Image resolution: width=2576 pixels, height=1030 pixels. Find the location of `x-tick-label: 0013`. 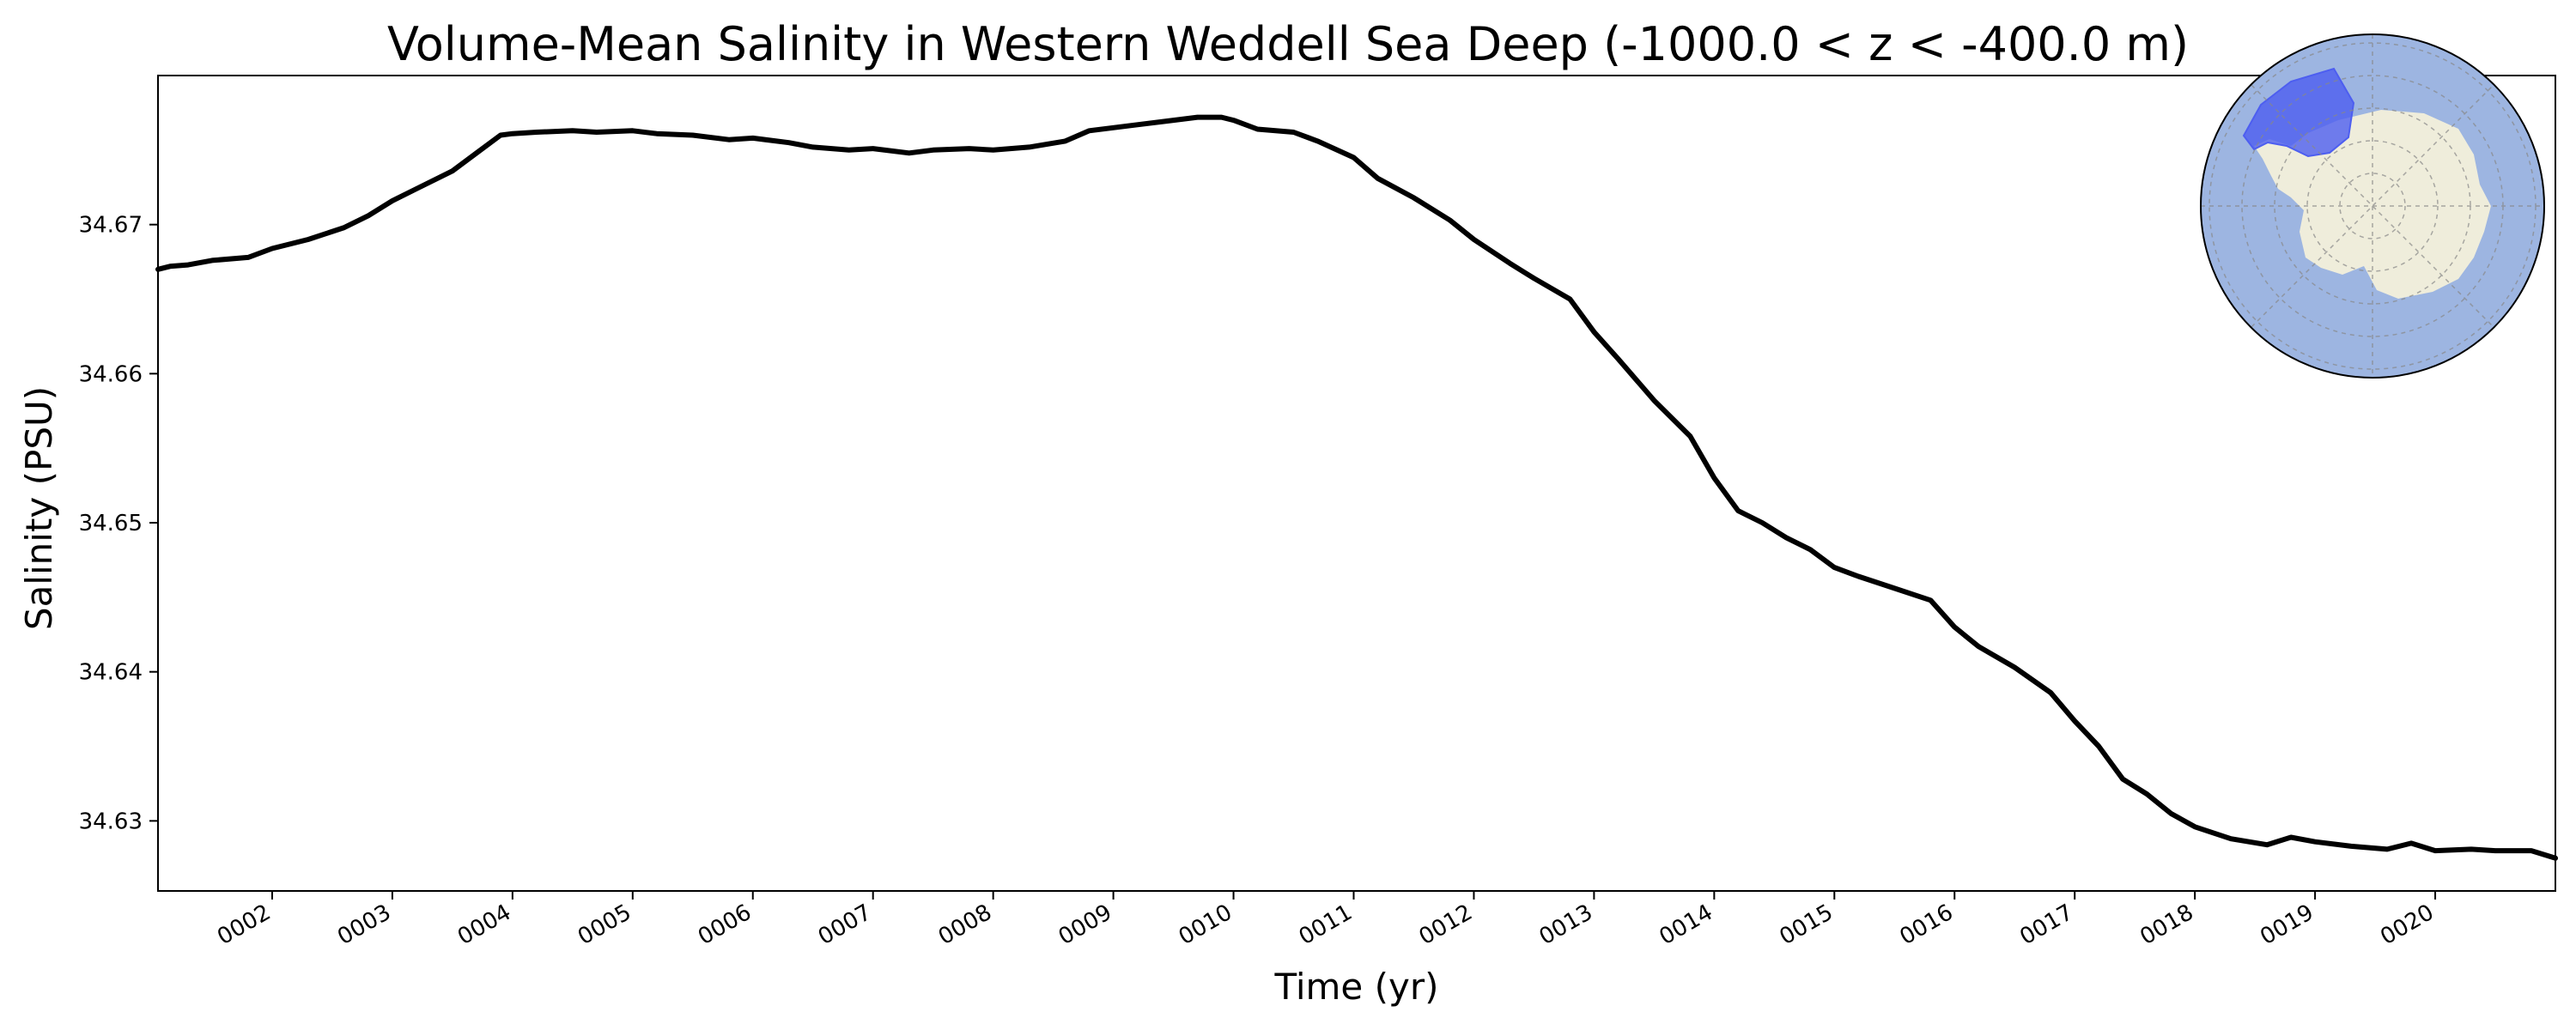

x-tick-label: 0013 is located at coordinates (1566, 925).